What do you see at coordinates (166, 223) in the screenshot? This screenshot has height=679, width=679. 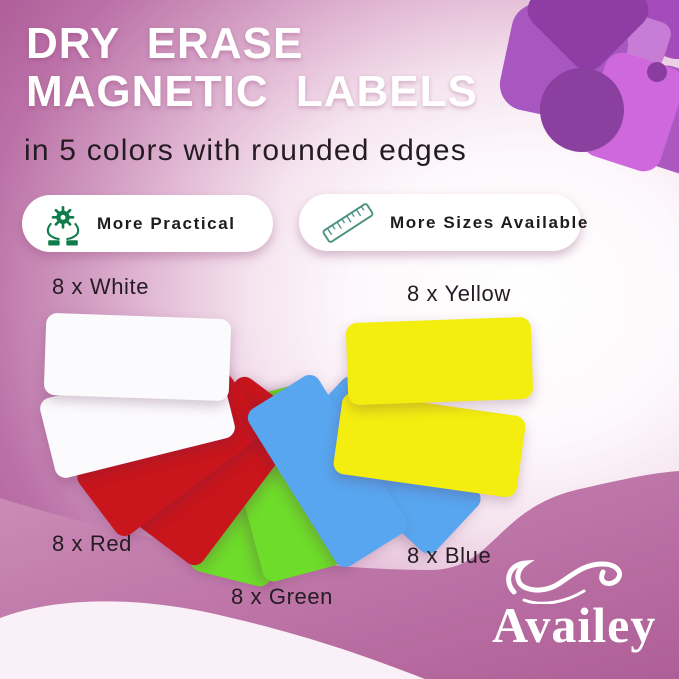 I see `badge-label: More Practical` at bounding box center [166, 223].